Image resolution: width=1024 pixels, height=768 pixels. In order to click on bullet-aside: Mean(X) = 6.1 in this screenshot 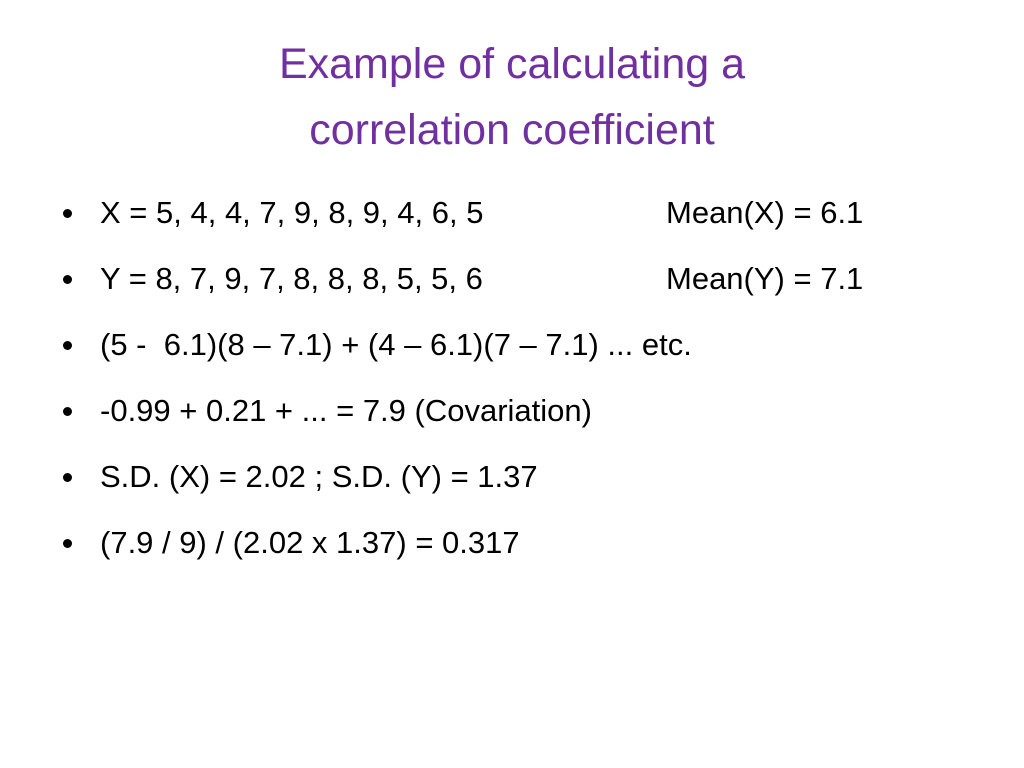, I will do `click(765, 212)`.